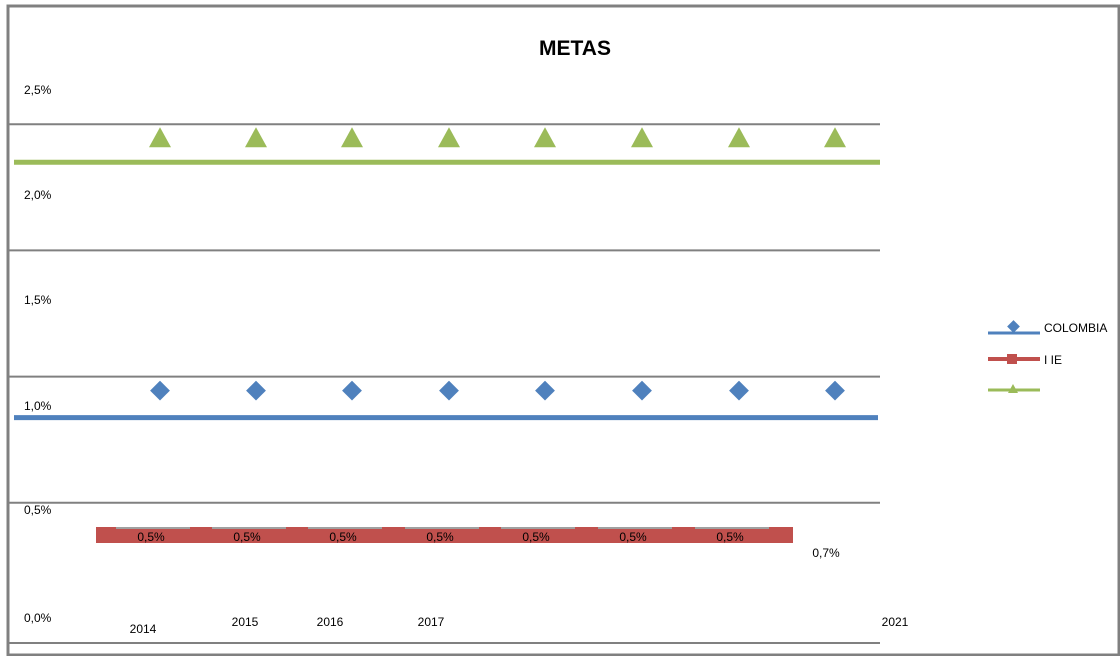 Image resolution: width=1120 pixels, height=656 pixels. What do you see at coordinates (1053, 360) in the screenshot?
I see `legend-label-iie: I IE` at bounding box center [1053, 360].